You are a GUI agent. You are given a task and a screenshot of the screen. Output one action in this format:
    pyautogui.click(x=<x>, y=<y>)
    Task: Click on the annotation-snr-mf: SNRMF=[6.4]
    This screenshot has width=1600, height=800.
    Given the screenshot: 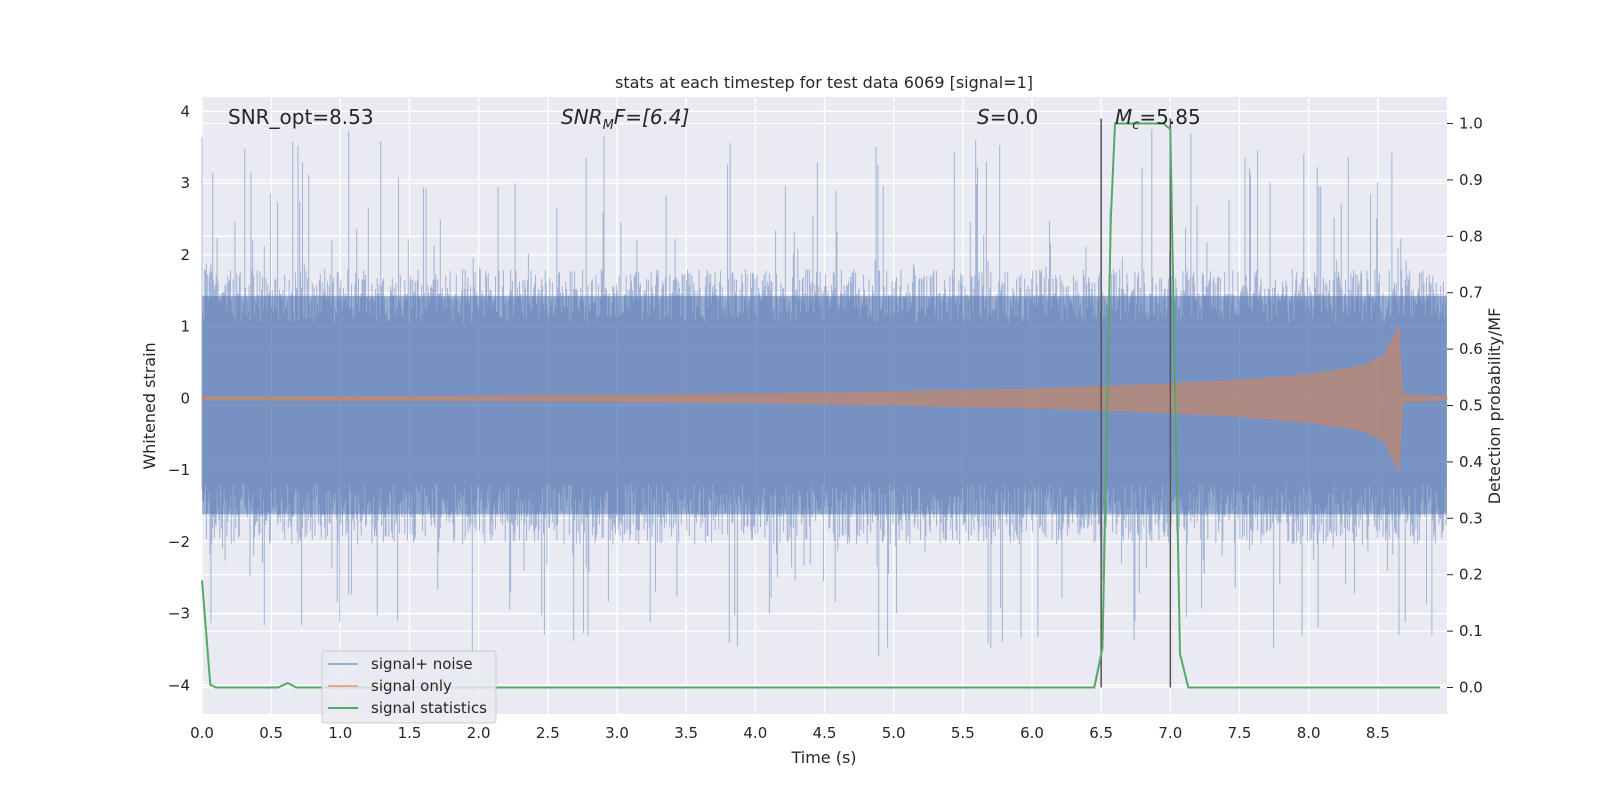 What is the action you would take?
    pyautogui.click(x=625, y=119)
    